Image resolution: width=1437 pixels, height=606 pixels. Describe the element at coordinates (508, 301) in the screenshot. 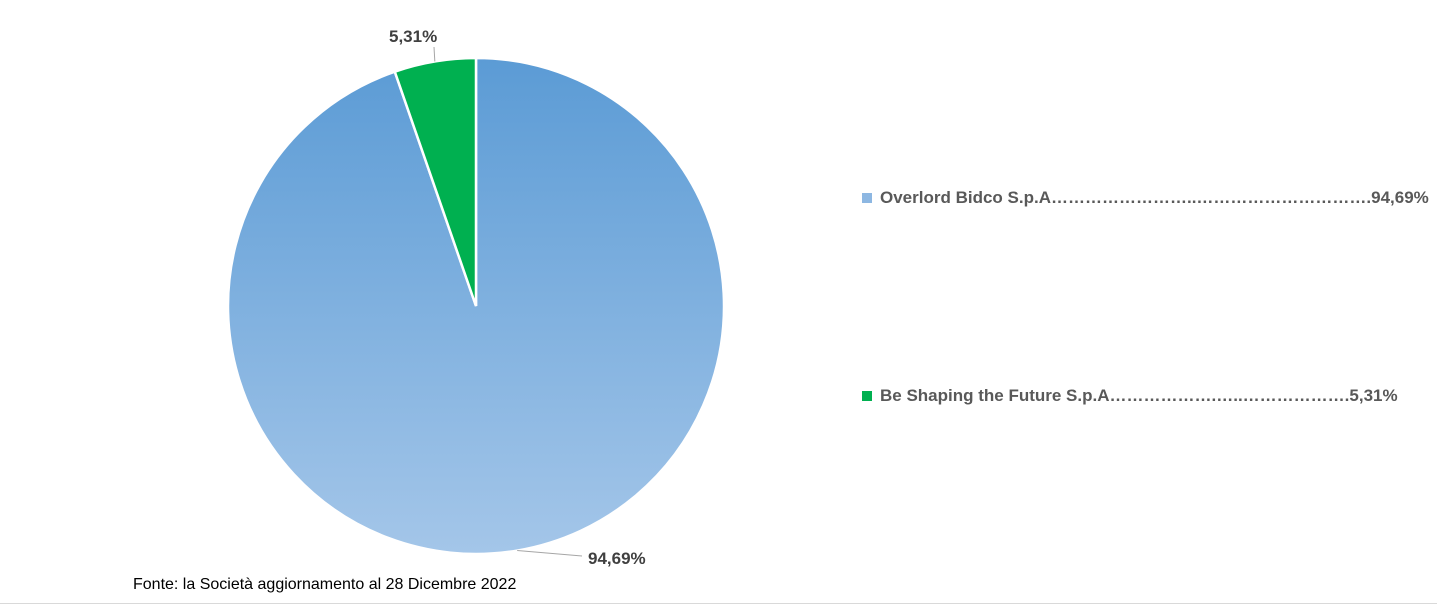

I see `label-leader-lines` at that location.